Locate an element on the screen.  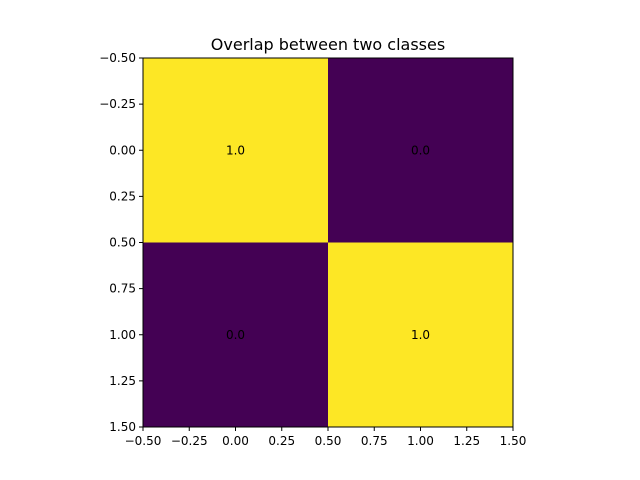
chart-title: Overlap between two classes is located at coordinates (328, 44).